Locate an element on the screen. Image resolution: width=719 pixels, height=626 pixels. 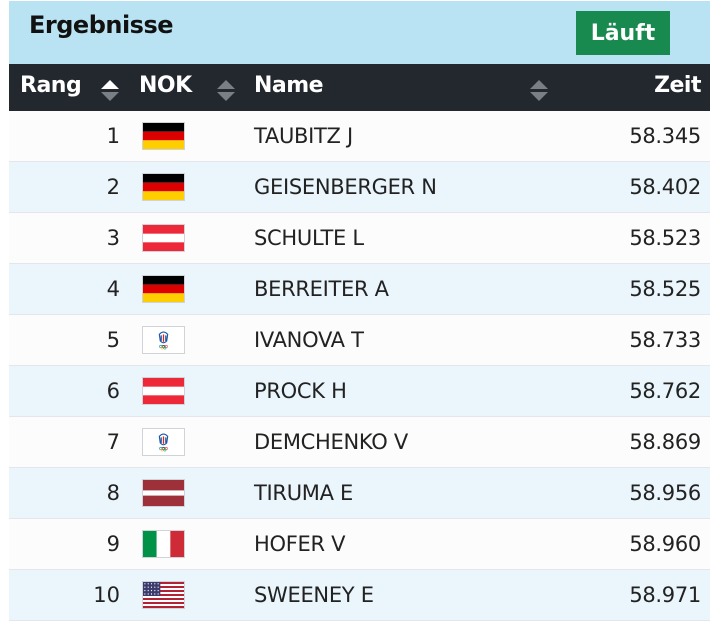
table-row: 10 SWEENEY E 58.971 is located at coordinates (359, 595).